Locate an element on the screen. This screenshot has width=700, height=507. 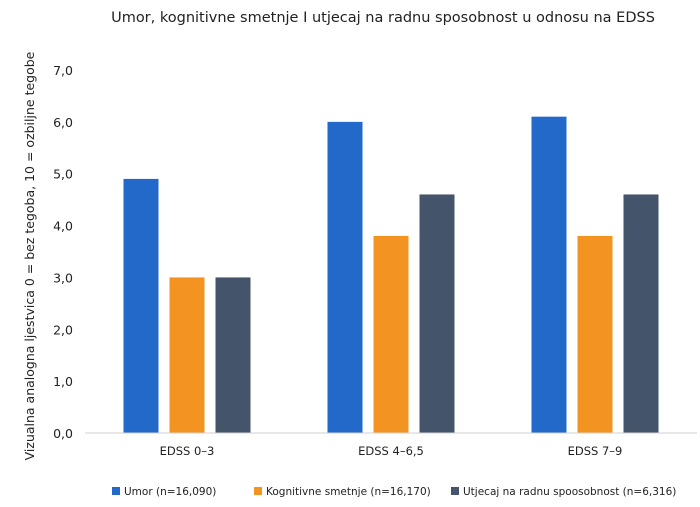
y-tick-label: 5,0 is located at coordinates (63, 174).